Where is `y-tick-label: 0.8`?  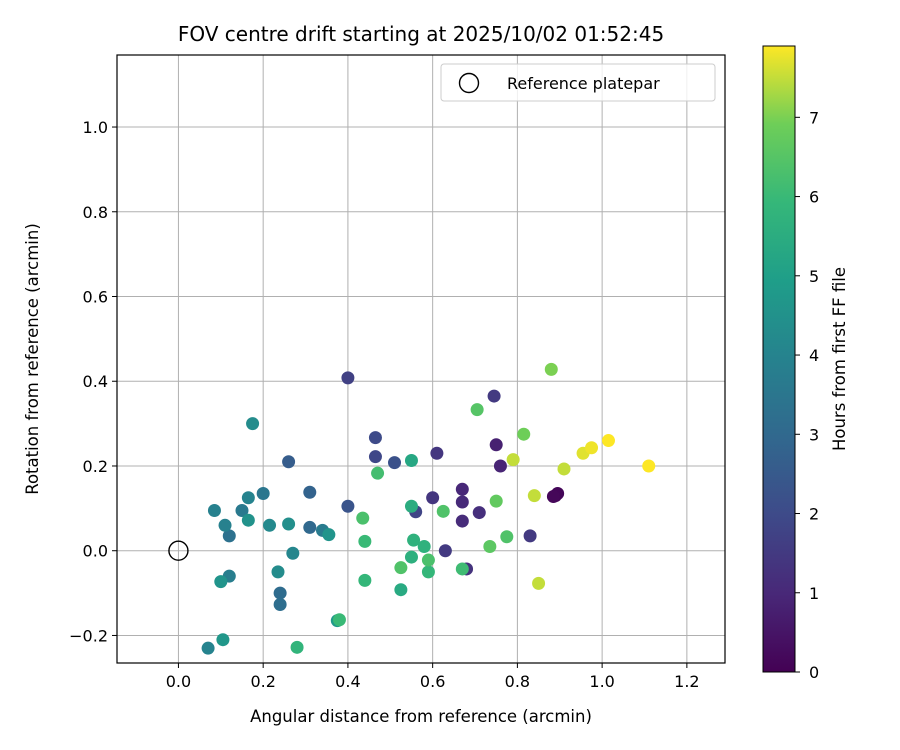
y-tick-label: 0.8 is located at coordinates (95, 212).